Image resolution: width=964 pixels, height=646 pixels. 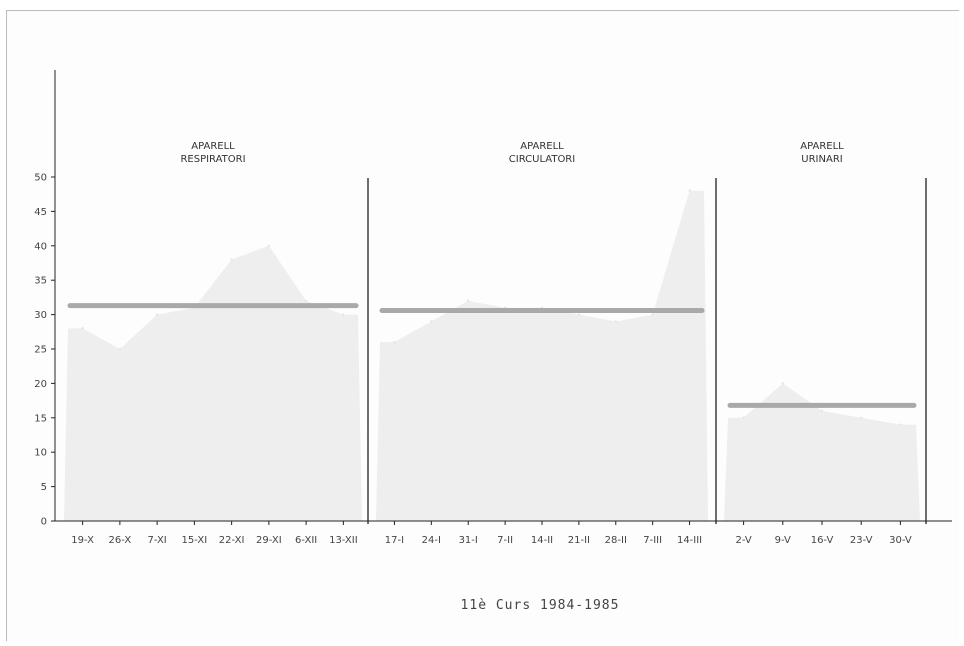 What do you see at coordinates (783, 540) in the screenshot?
I see `x-tick-label: 9-V` at bounding box center [783, 540].